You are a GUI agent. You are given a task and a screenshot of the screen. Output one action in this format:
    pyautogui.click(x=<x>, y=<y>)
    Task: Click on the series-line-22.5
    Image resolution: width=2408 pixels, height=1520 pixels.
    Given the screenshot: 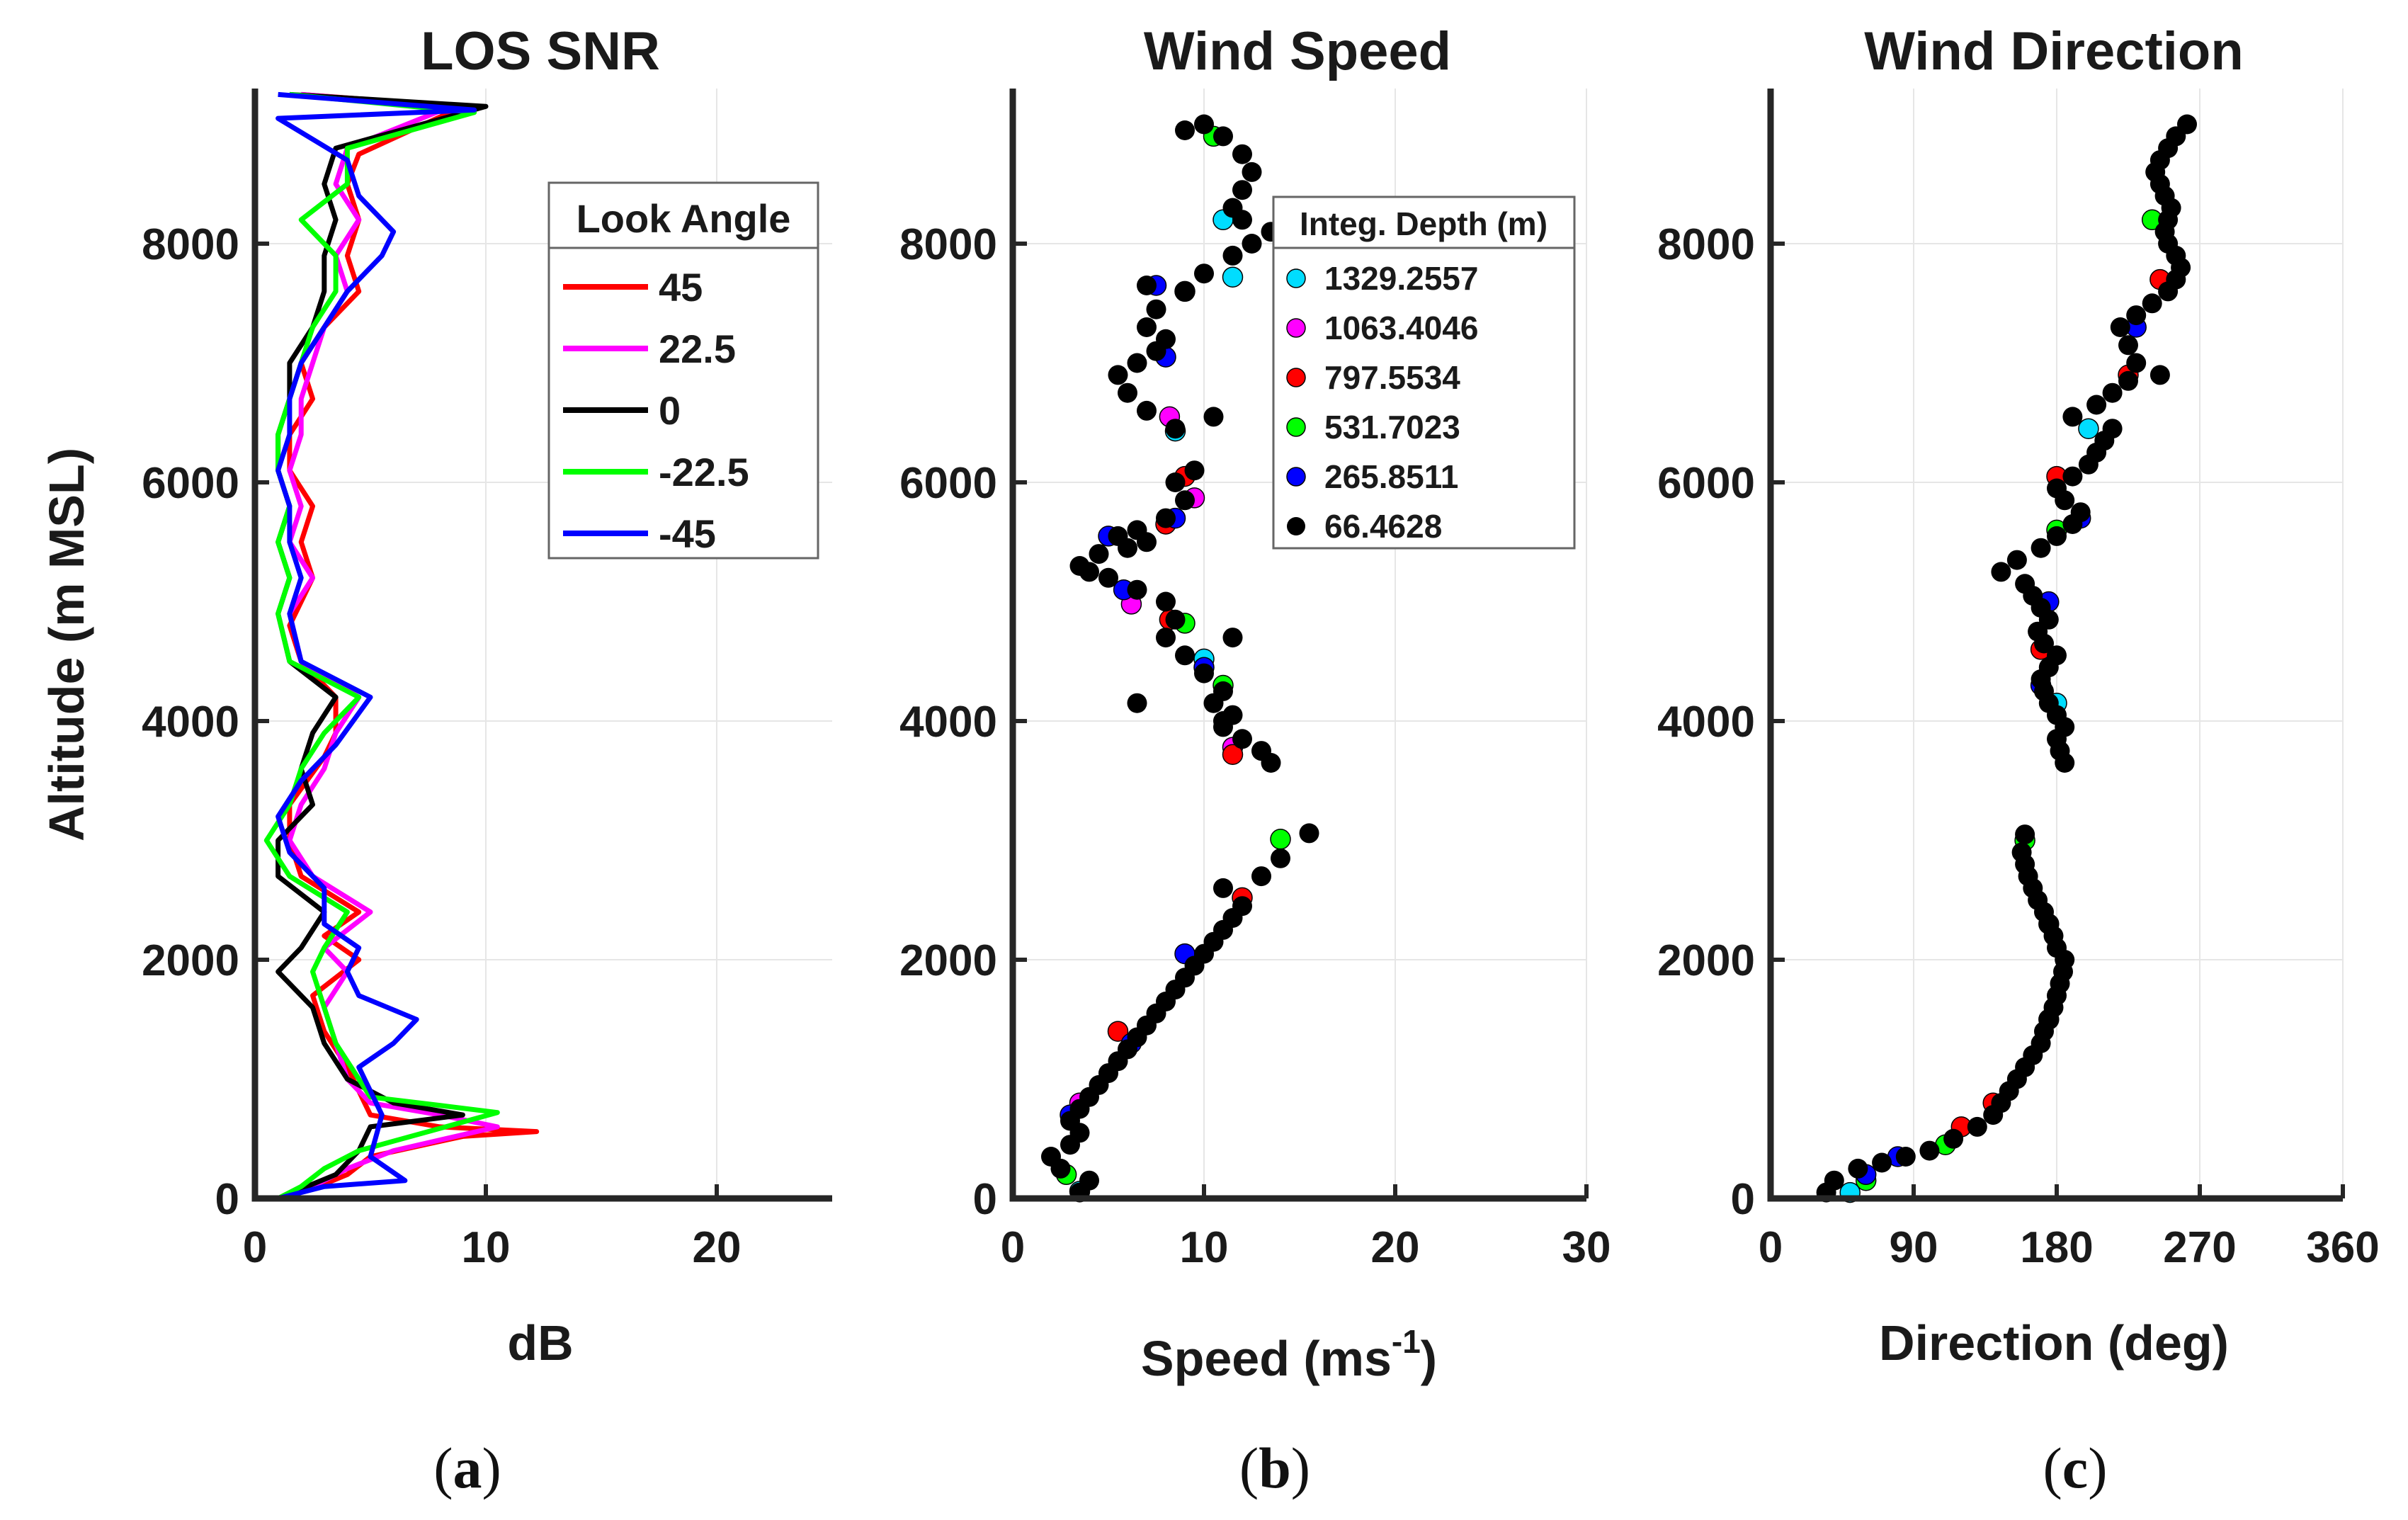 What is the action you would take?
    pyautogui.click(x=388, y=646)
    